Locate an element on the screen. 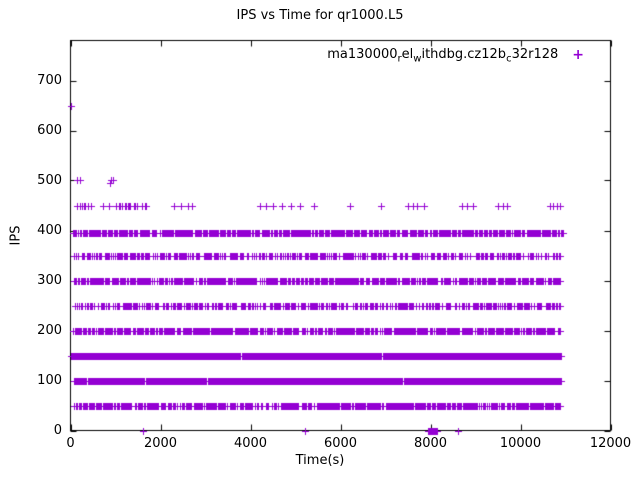 The width and height of the screenshot is (640, 480). x-tick-label: 8000 is located at coordinates (430, 443).